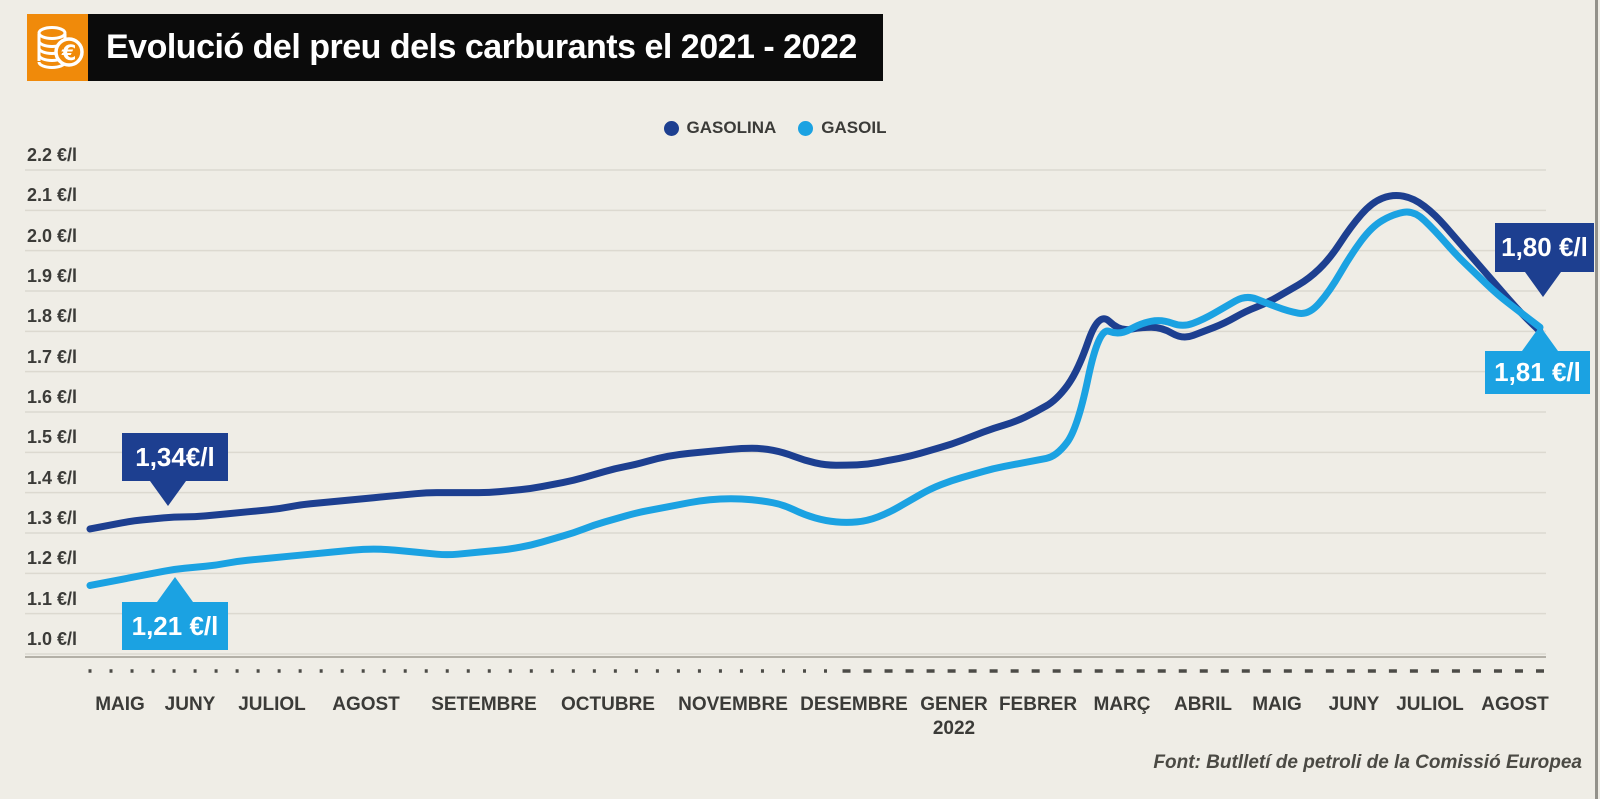  What do you see at coordinates (954, 716) in the screenshot?
I see `month-label: GENER 2022` at bounding box center [954, 716].